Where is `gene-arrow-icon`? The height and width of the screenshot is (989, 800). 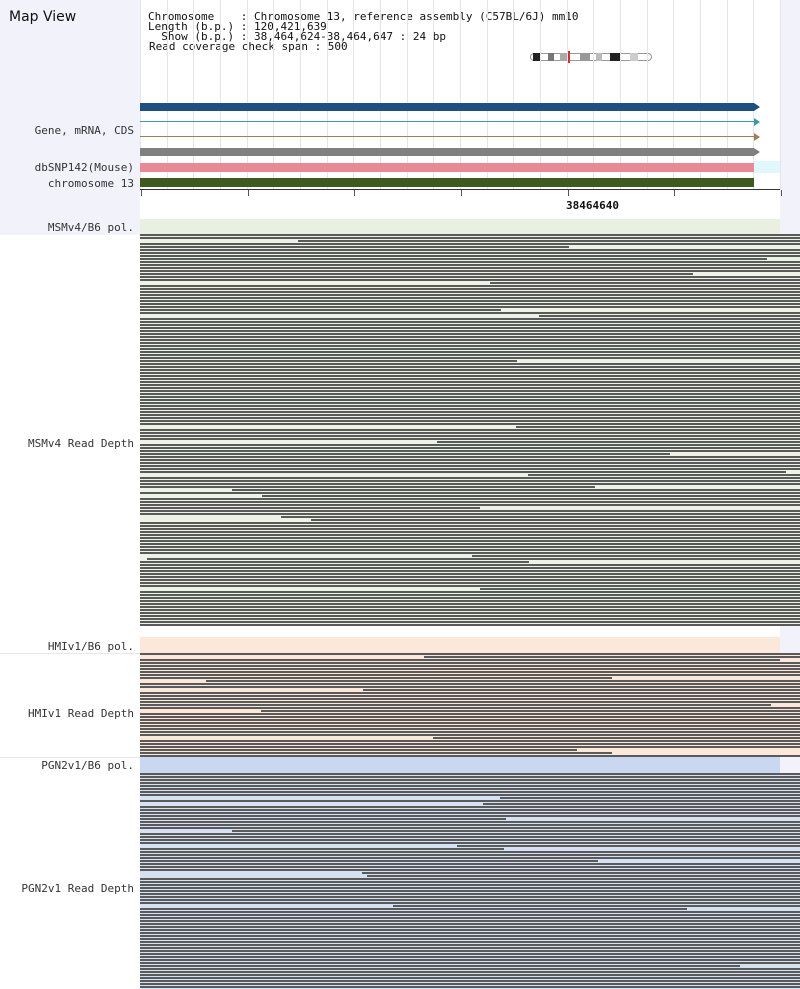
gene-arrow-icon is located at coordinates (757, 107).